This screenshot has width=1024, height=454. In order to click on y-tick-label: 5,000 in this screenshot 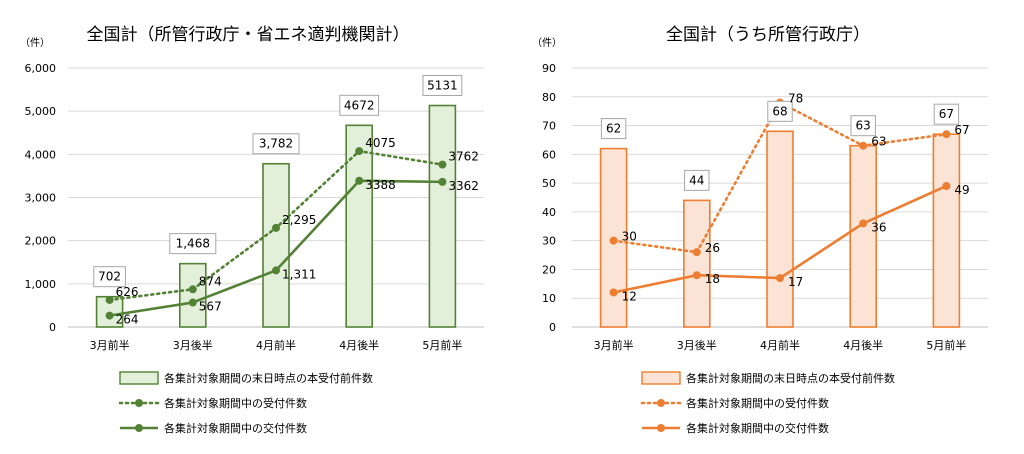, I will do `click(41, 111)`.